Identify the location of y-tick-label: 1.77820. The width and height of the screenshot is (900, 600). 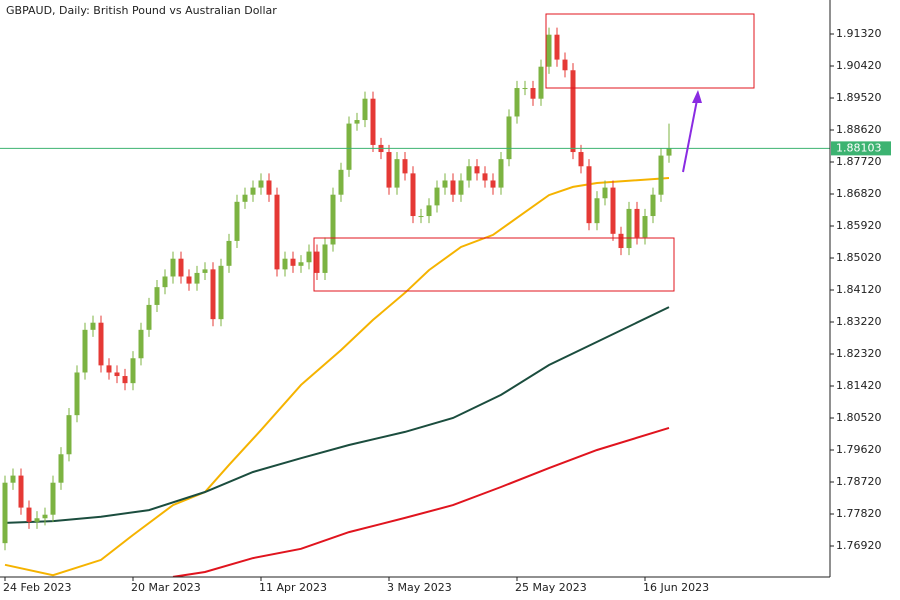
(859, 513).